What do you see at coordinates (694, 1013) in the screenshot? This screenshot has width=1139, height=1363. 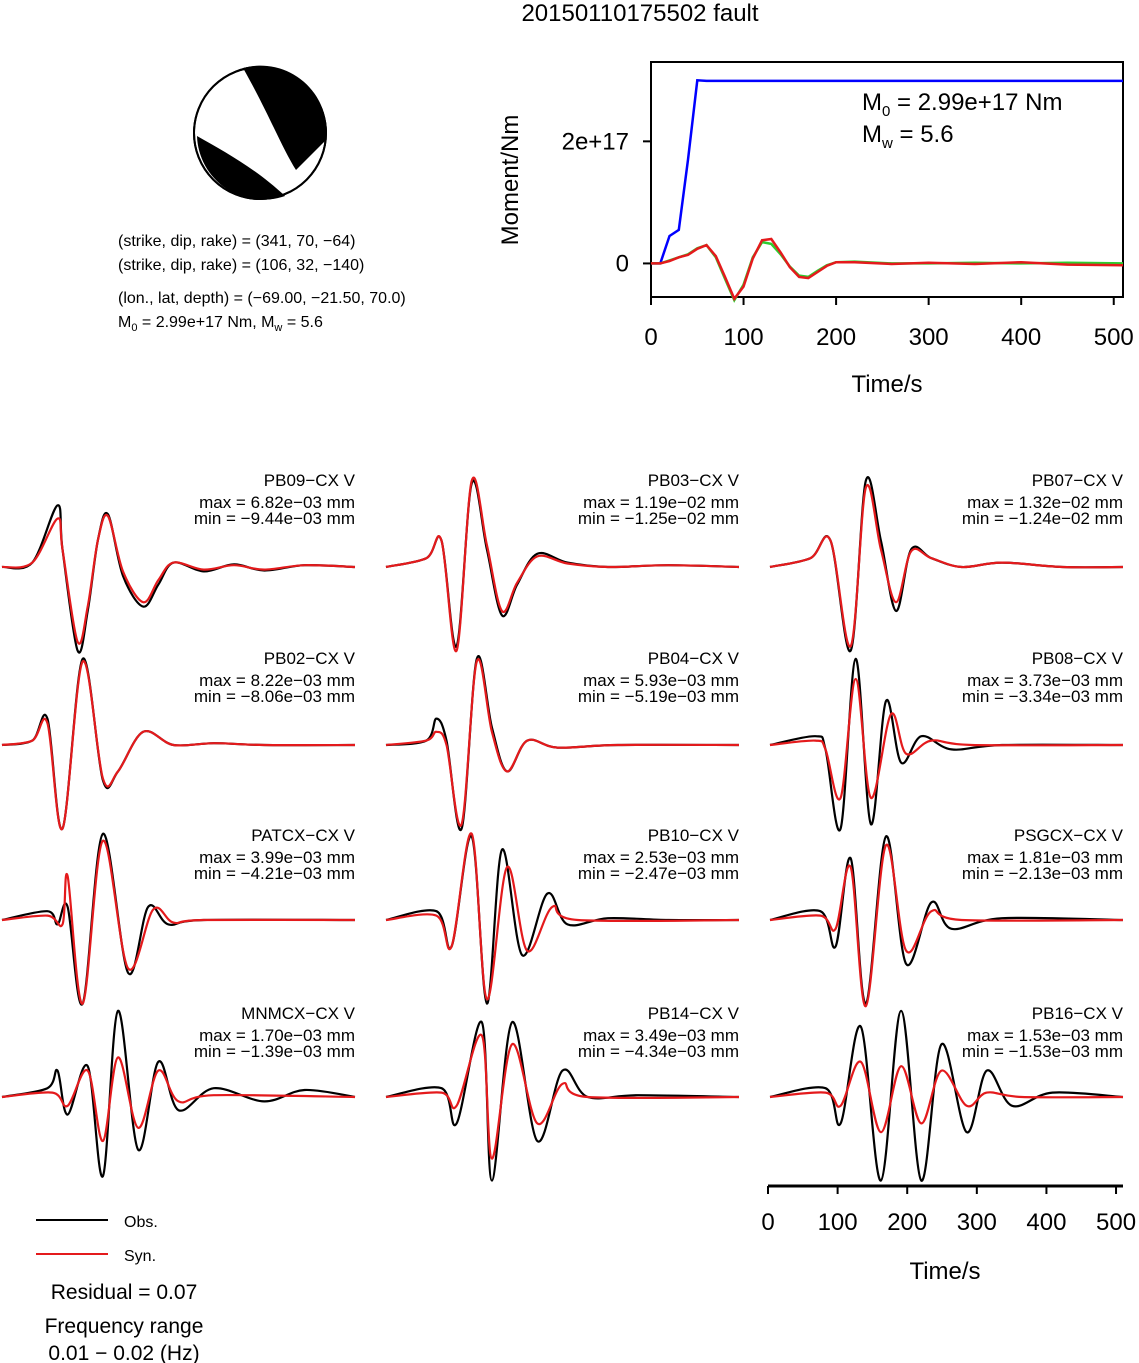 I see `station-label: PB14−CX V` at bounding box center [694, 1013].